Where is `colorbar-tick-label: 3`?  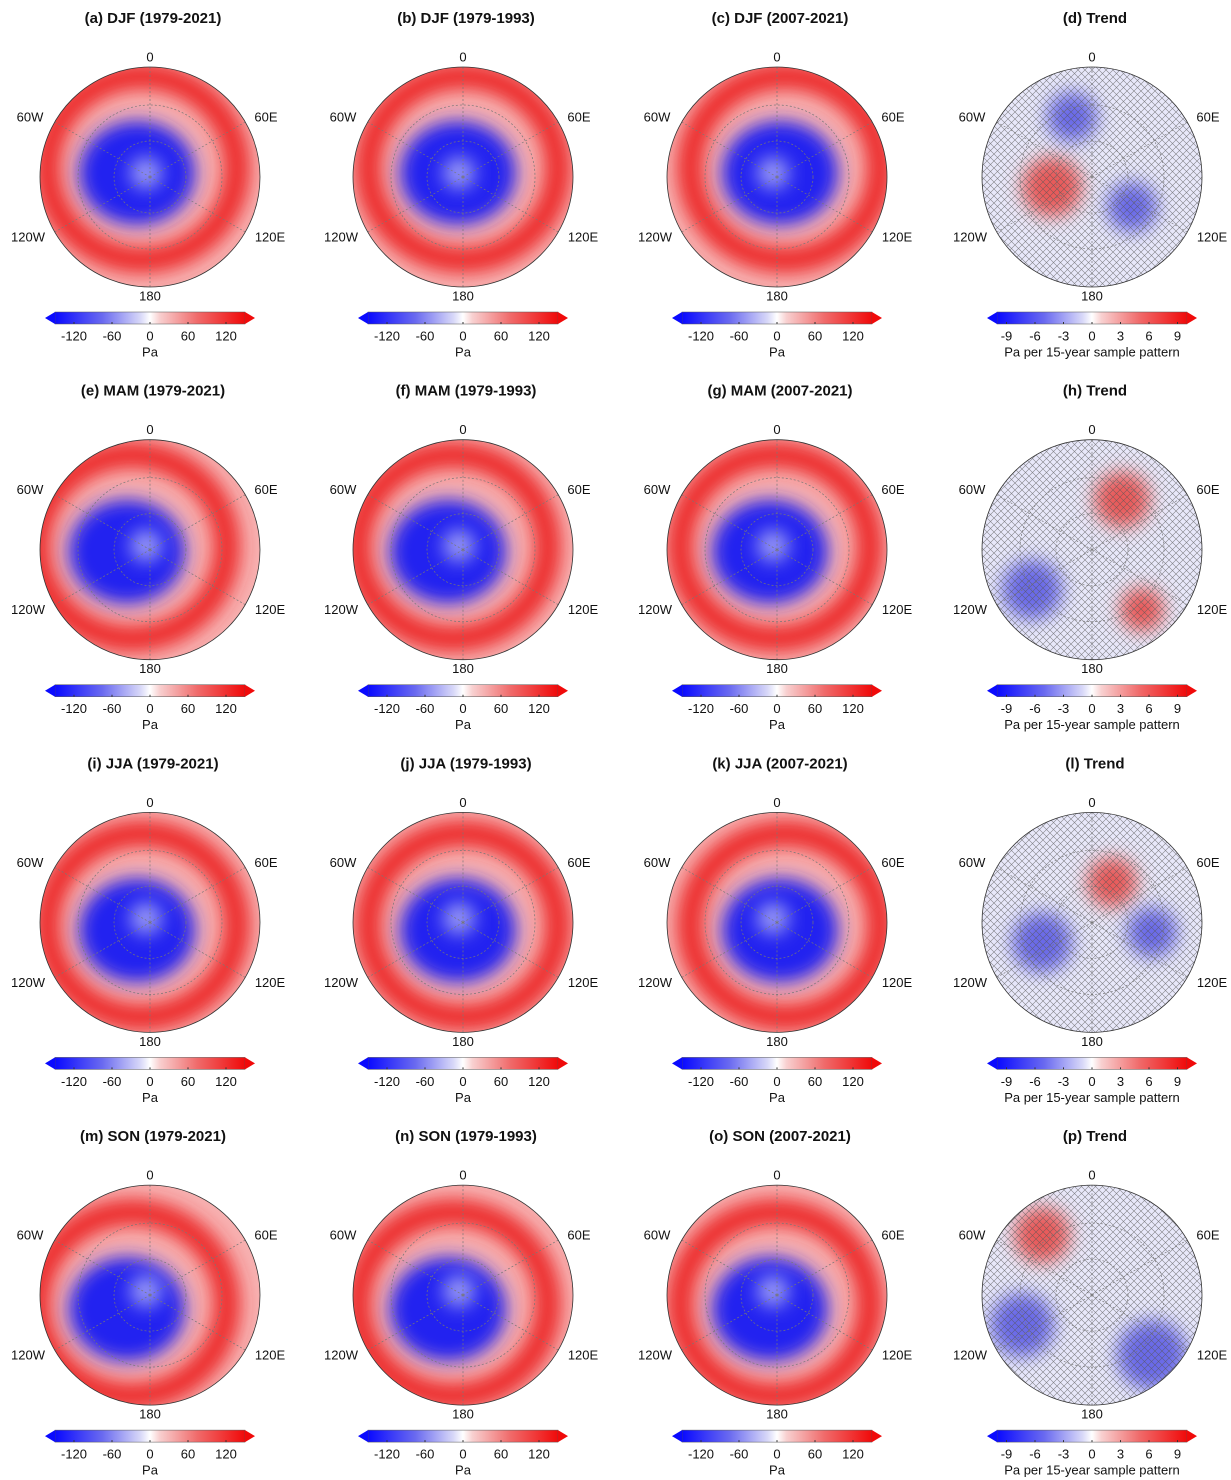 colorbar-tick-label: 3 is located at coordinates (1120, 1454).